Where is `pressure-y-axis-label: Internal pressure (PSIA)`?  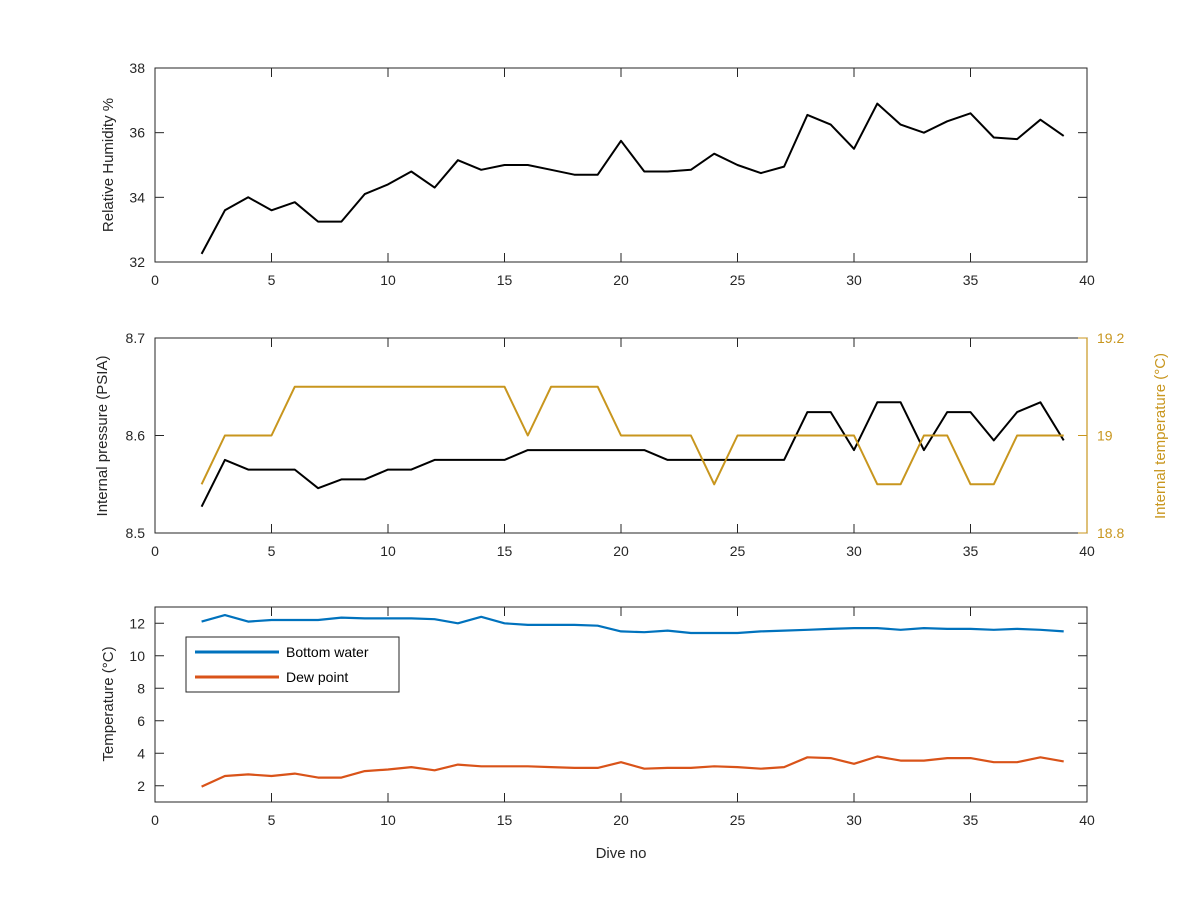
pressure-y-axis-label: Internal pressure (PSIA) is located at coordinates (102, 436).